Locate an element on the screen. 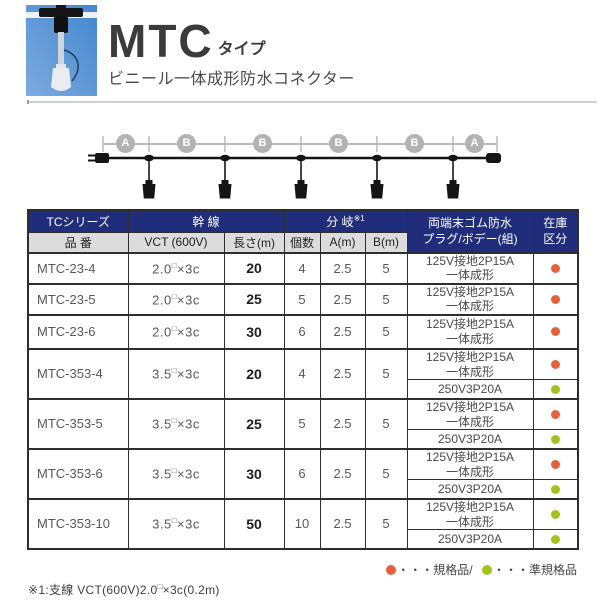  diagram-art is located at coordinates (294, 167).